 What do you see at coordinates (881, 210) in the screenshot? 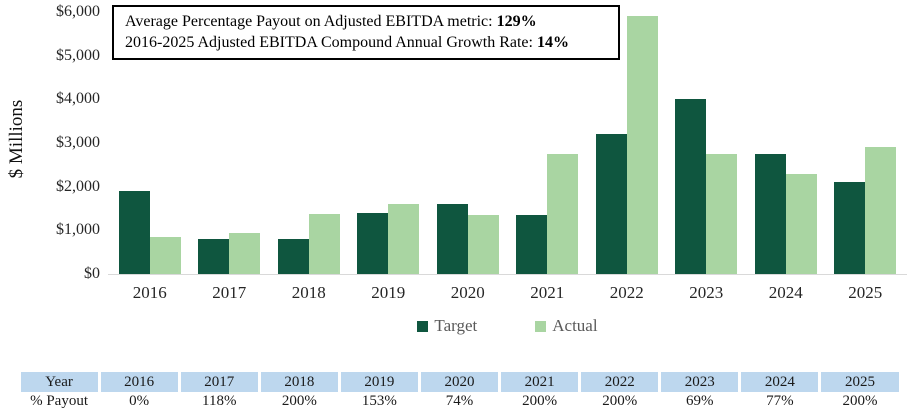
I see `bar-actual-2025` at bounding box center [881, 210].